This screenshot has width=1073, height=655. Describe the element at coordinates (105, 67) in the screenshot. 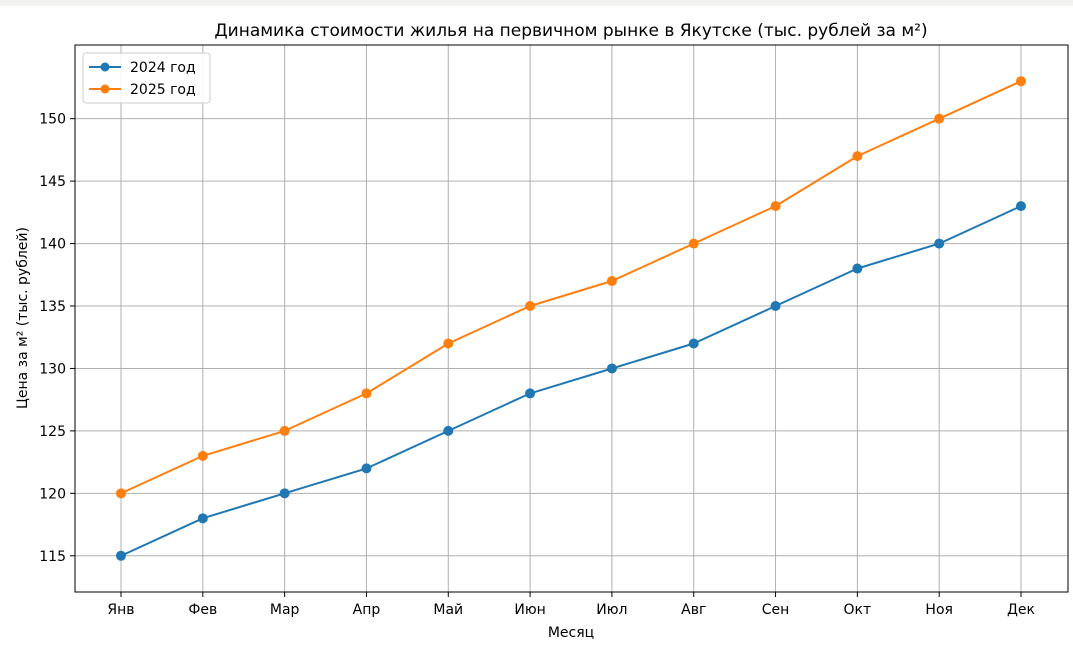

I see `legend-marker-2024` at that location.